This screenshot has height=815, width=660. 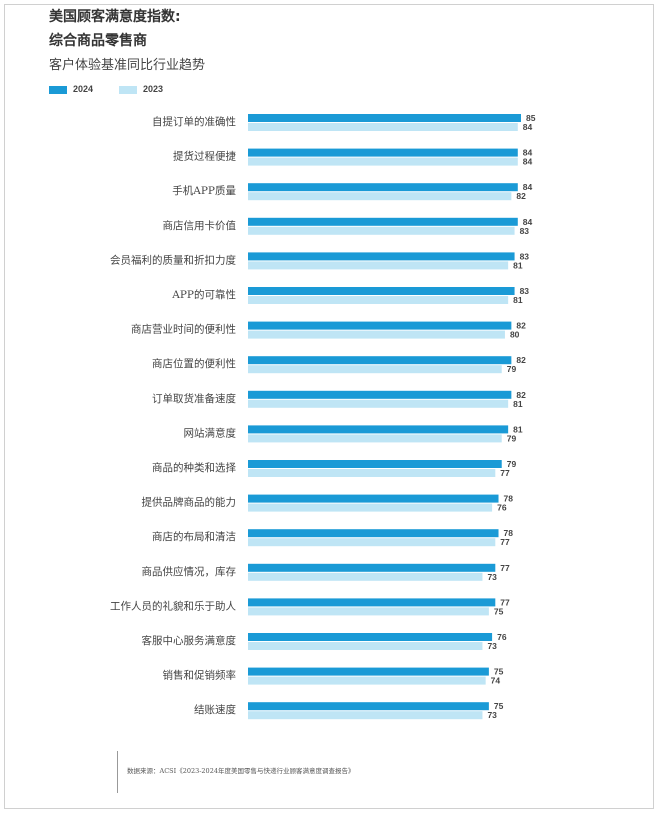 I want to click on chart-title: 美国顾客满意度指数:, so click(x=115, y=17).